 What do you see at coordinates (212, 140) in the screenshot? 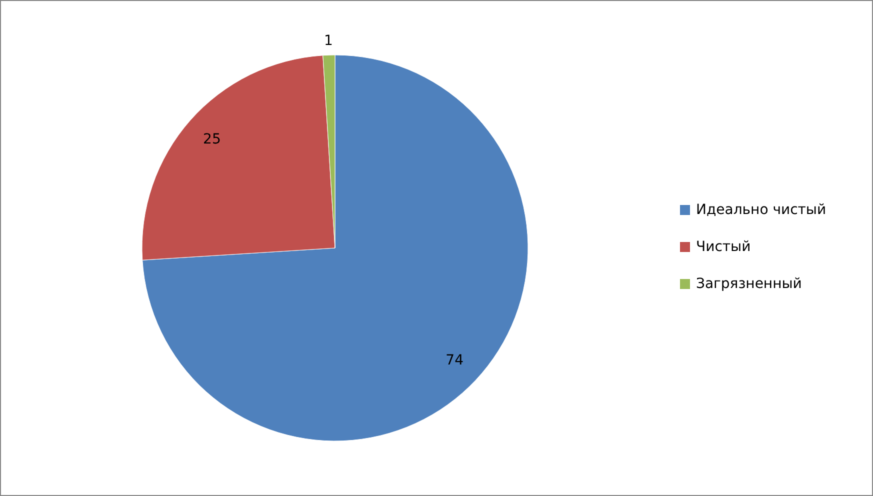
I see `data-label: 25` at bounding box center [212, 140].